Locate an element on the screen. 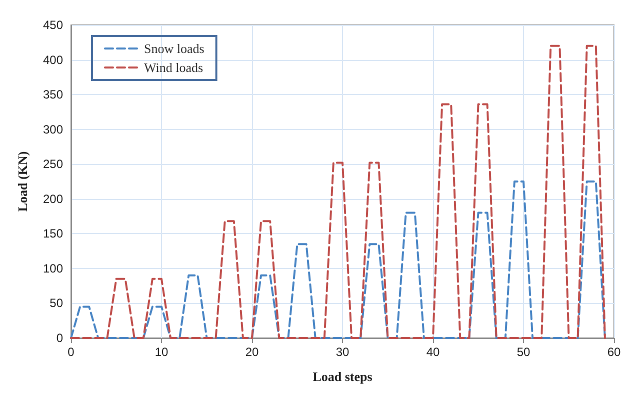 The height and width of the screenshot is (397, 632). y-tick-label: 100 is located at coordinates (53, 268).